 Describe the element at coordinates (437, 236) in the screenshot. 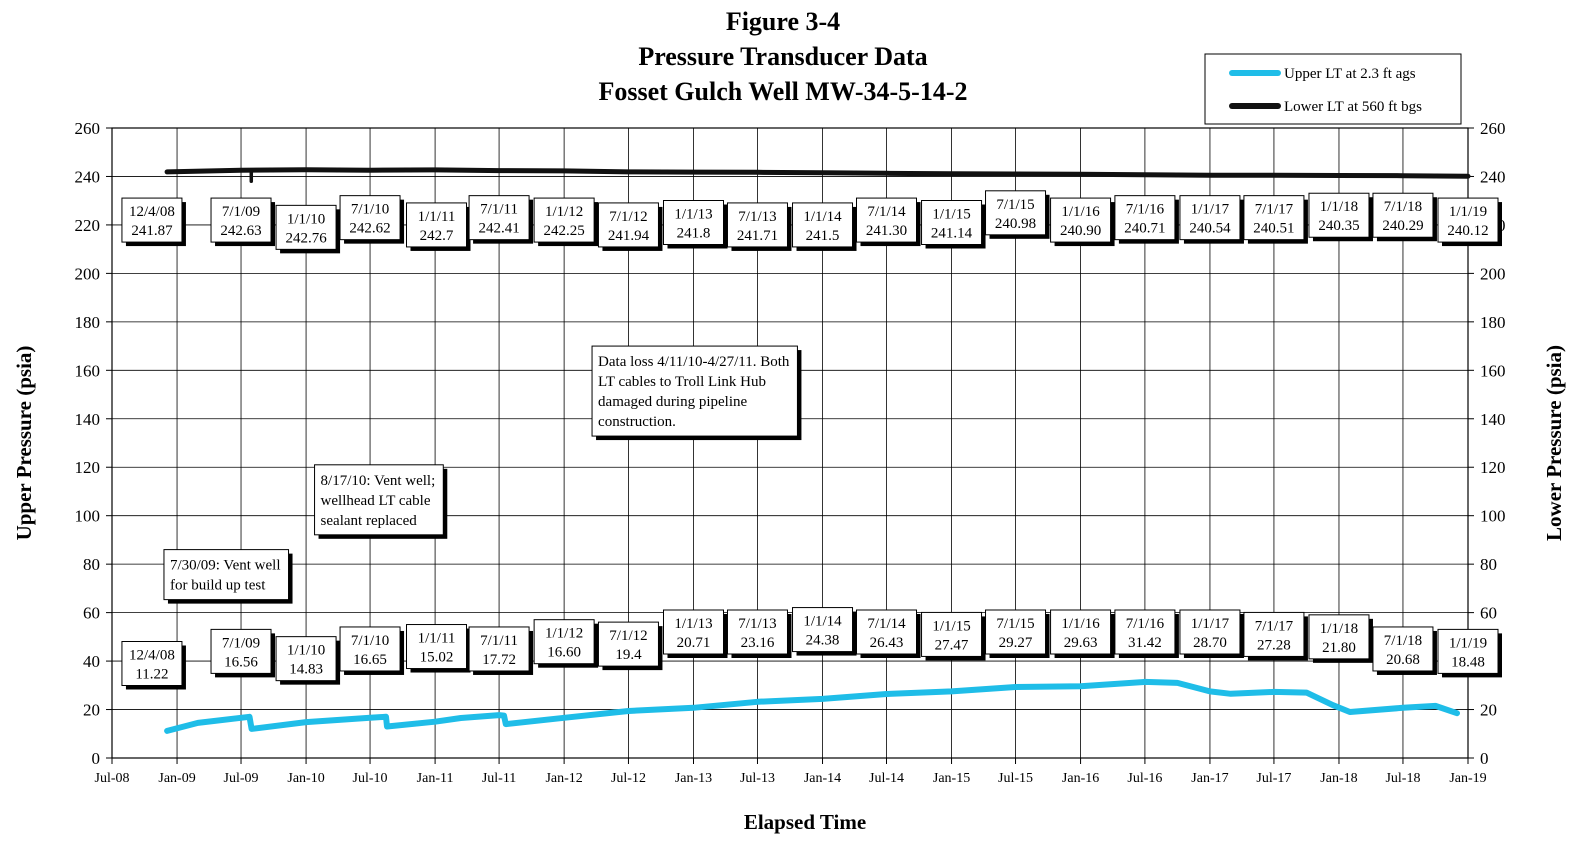

I see `data-label-value: 242.7` at that location.